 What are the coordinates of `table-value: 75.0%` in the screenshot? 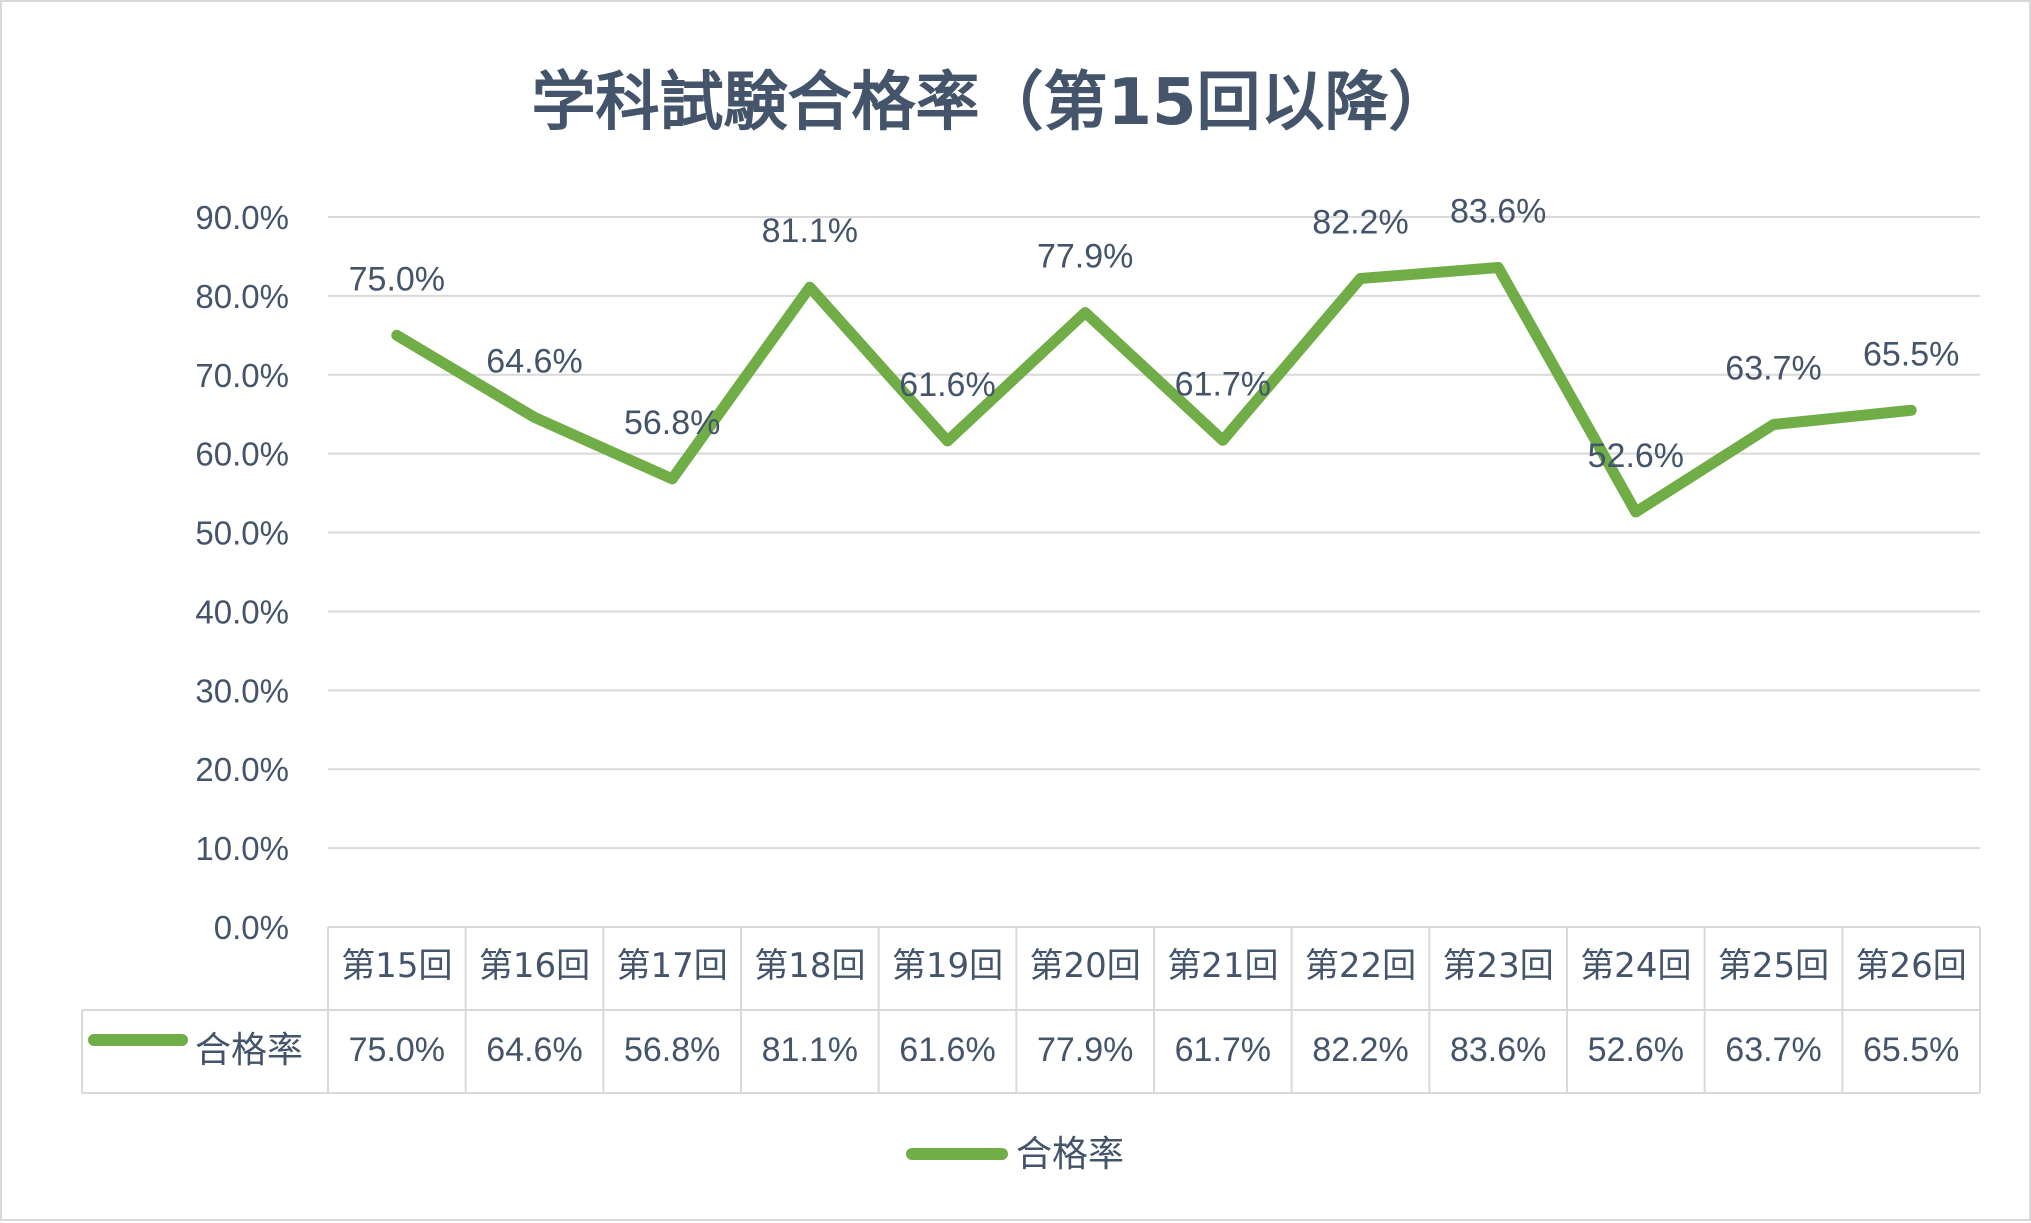 It's located at (397, 1050).